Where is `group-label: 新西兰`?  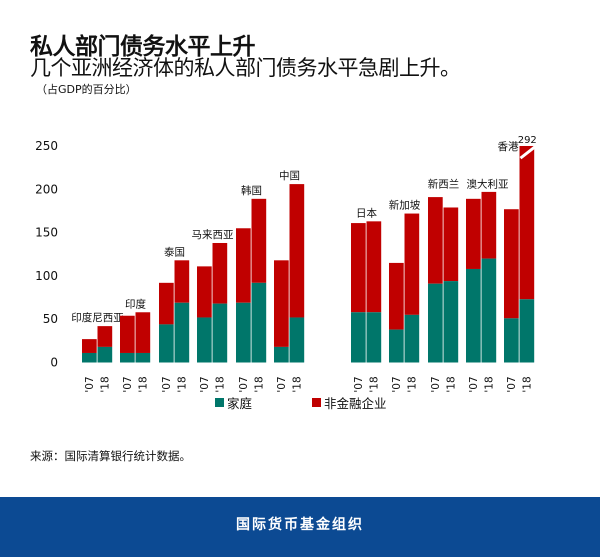
group-label: 新西兰 is located at coordinates (444, 184).